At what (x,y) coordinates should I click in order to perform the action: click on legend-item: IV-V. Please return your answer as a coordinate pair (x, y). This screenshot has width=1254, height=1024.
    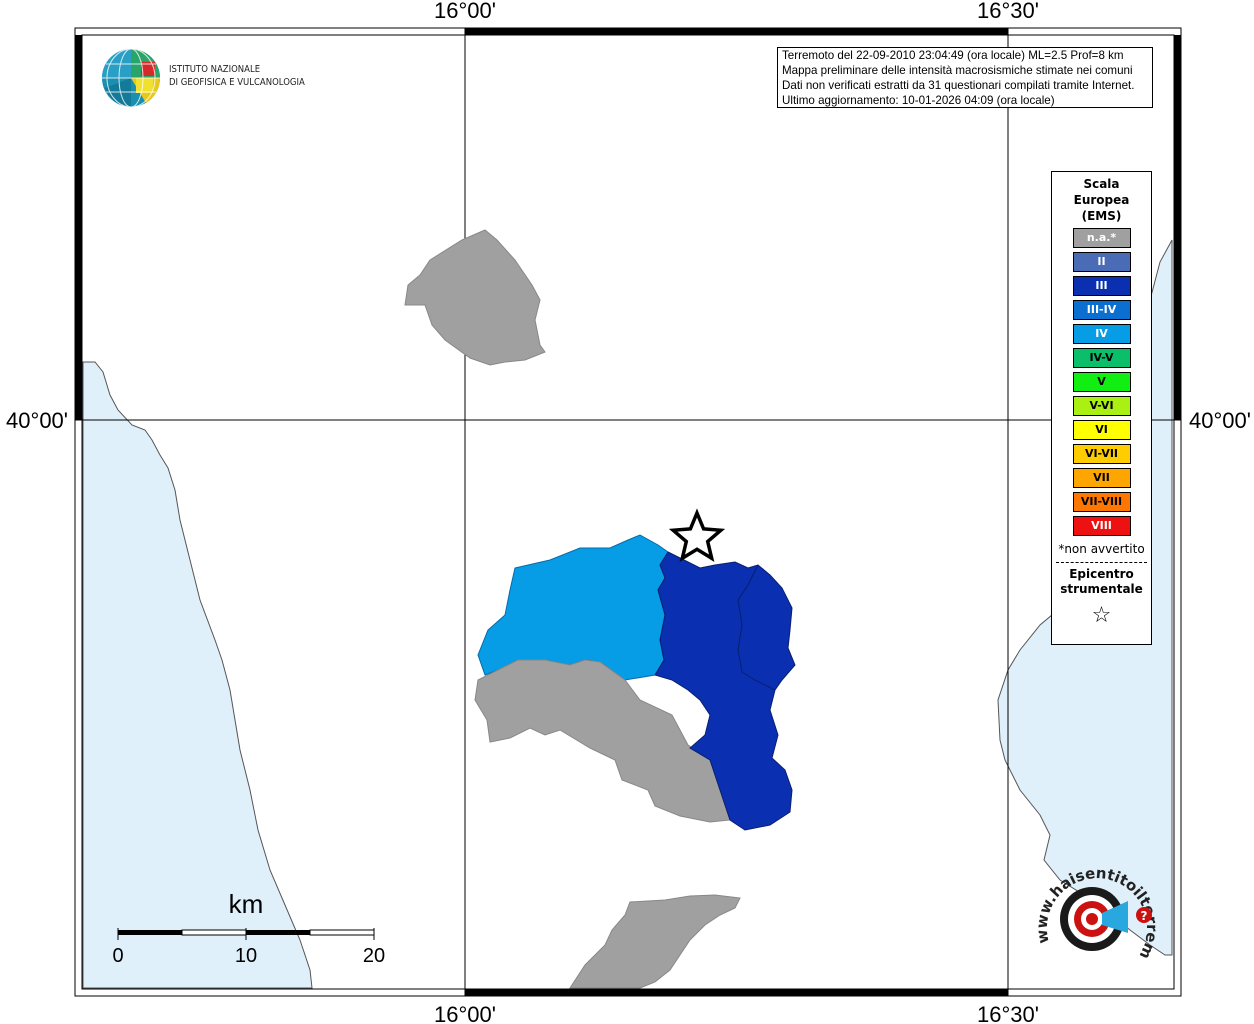
    Looking at the image, I should click on (1101, 358).